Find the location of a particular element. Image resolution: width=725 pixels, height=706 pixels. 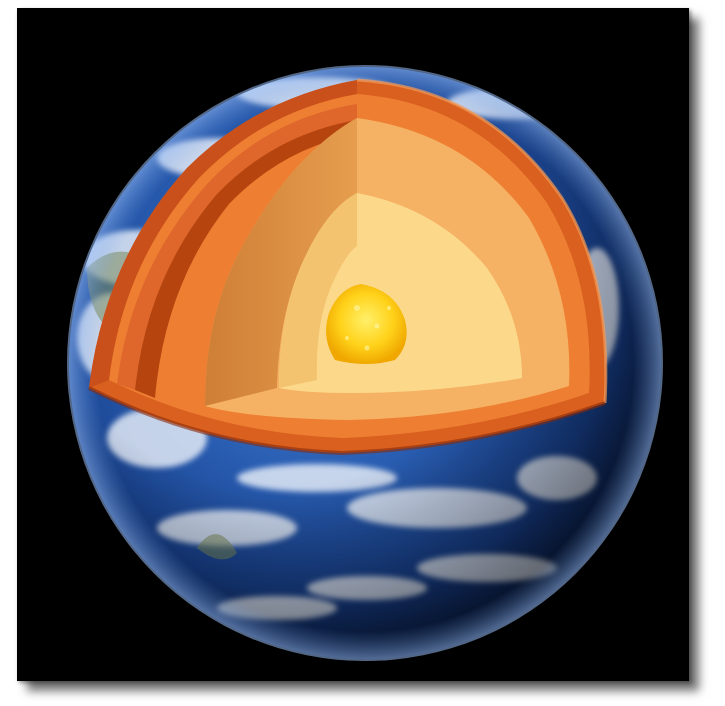

inner-core is located at coordinates (366, 324).